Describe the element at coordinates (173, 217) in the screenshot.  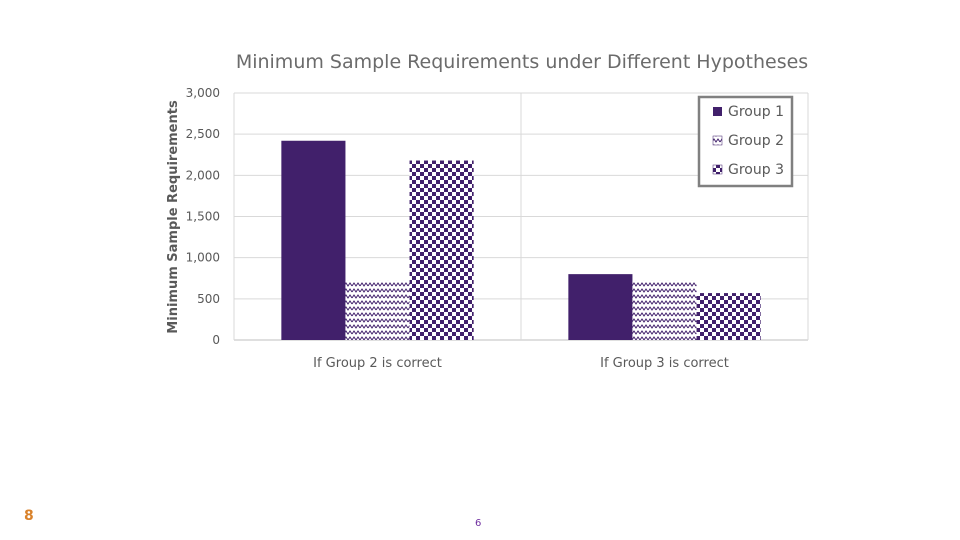
I see `y-axis-title: Minimum Sample Requirements` at that location.